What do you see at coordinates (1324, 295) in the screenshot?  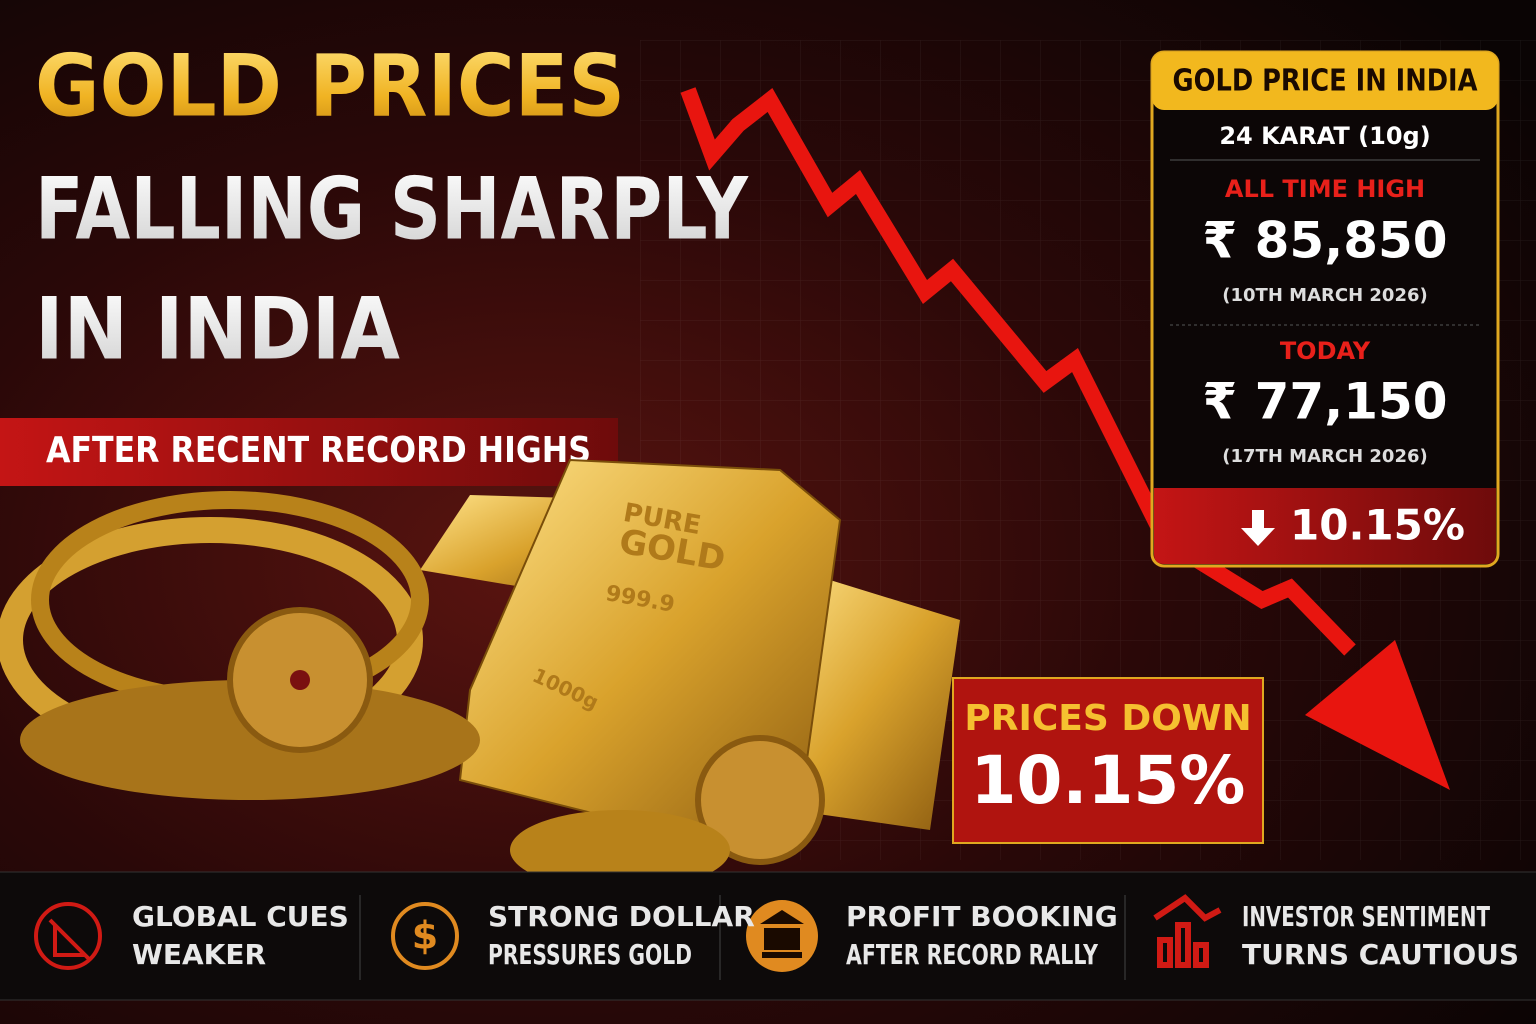 I see `ath-date: (10TH MARCH 2026)` at bounding box center [1324, 295].